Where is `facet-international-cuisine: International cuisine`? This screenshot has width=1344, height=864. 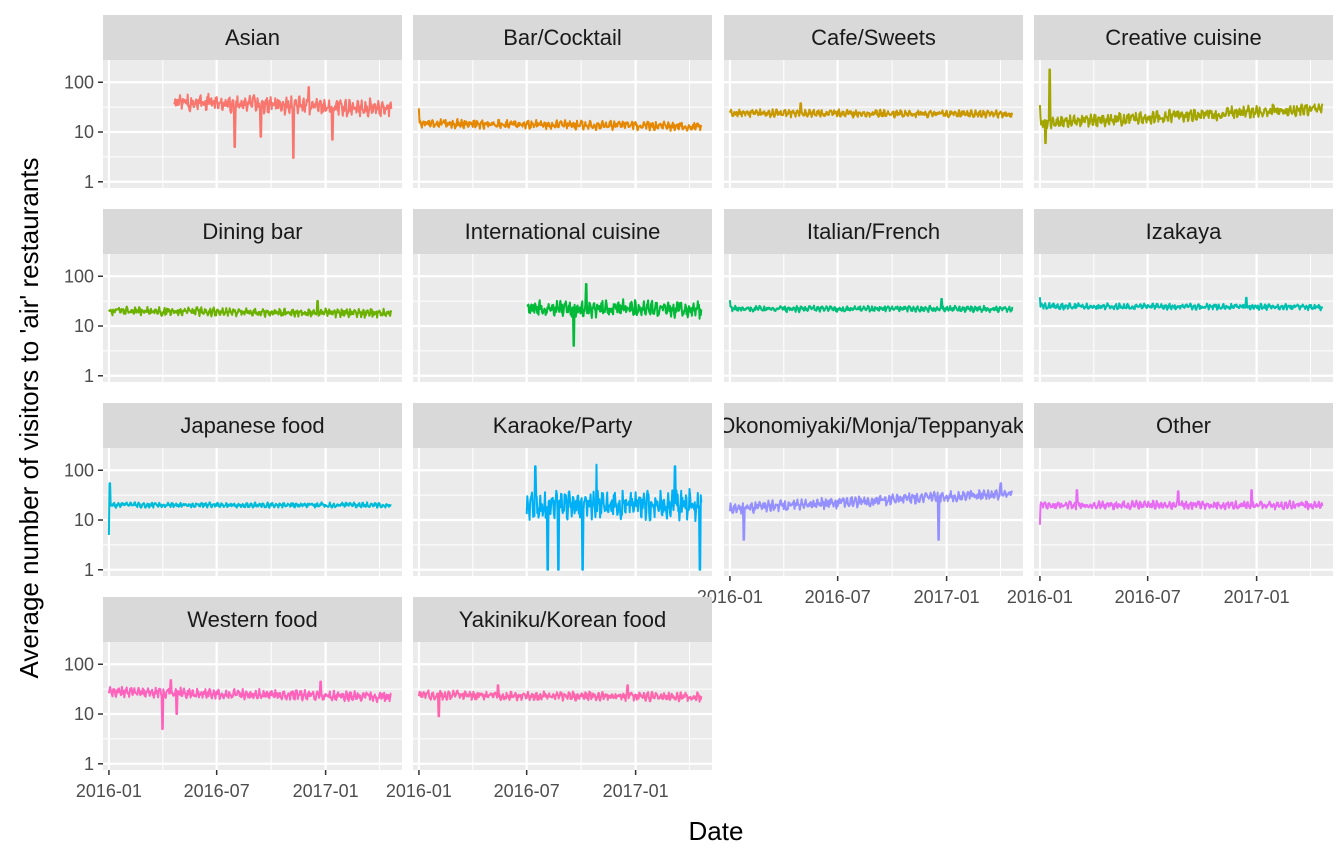
facet-international-cuisine: International cuisine is located at coordinates (562, 295).